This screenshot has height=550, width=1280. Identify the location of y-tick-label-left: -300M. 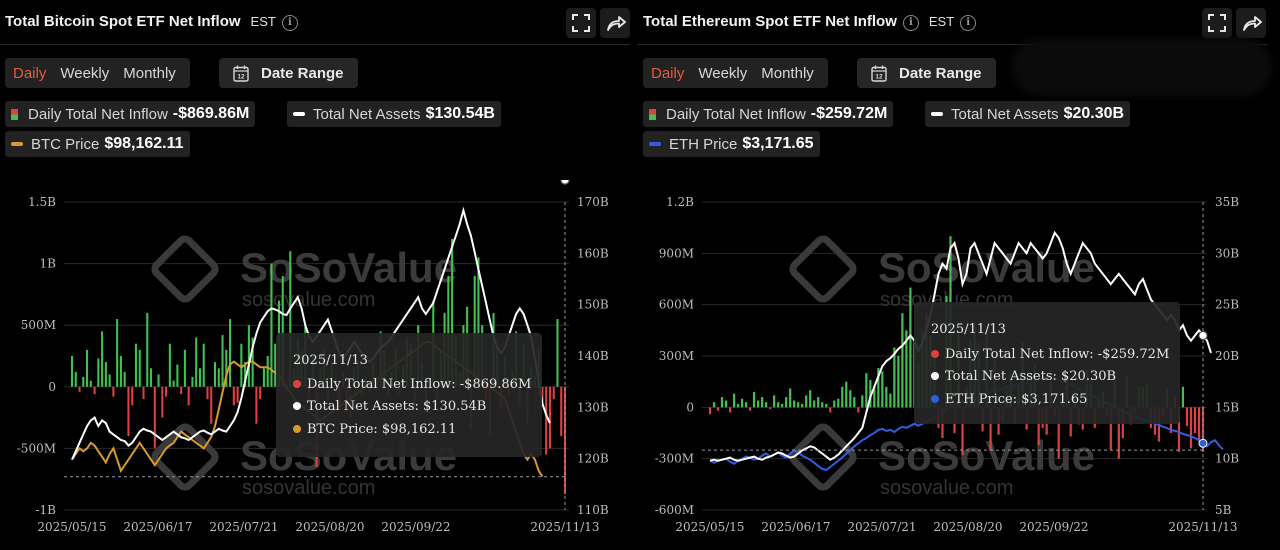
(674, 459).